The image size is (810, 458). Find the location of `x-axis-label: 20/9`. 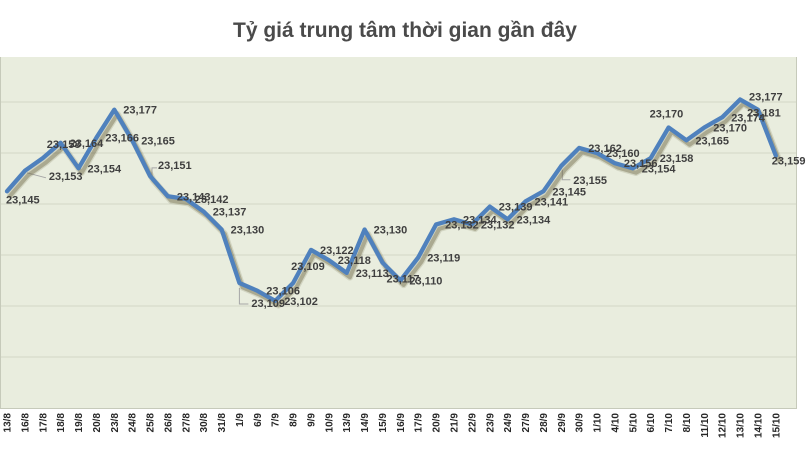

x-axis-label: 20/9 is located at coordinates (437, 423).